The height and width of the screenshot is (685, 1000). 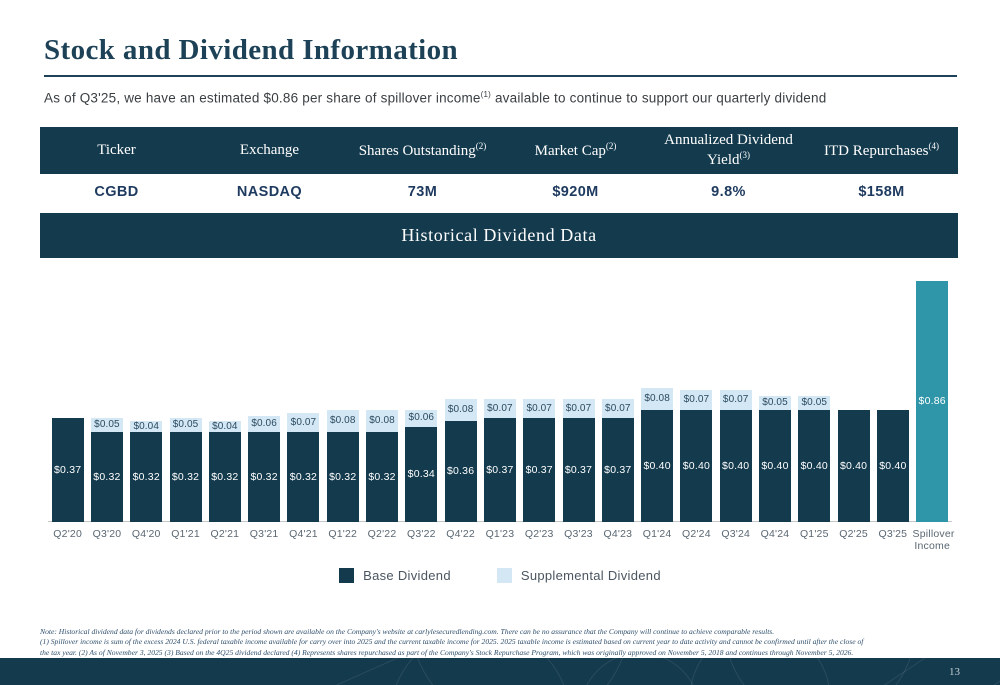 I want to click on legend-item: Base Dividend, so click(x=395, y=575).